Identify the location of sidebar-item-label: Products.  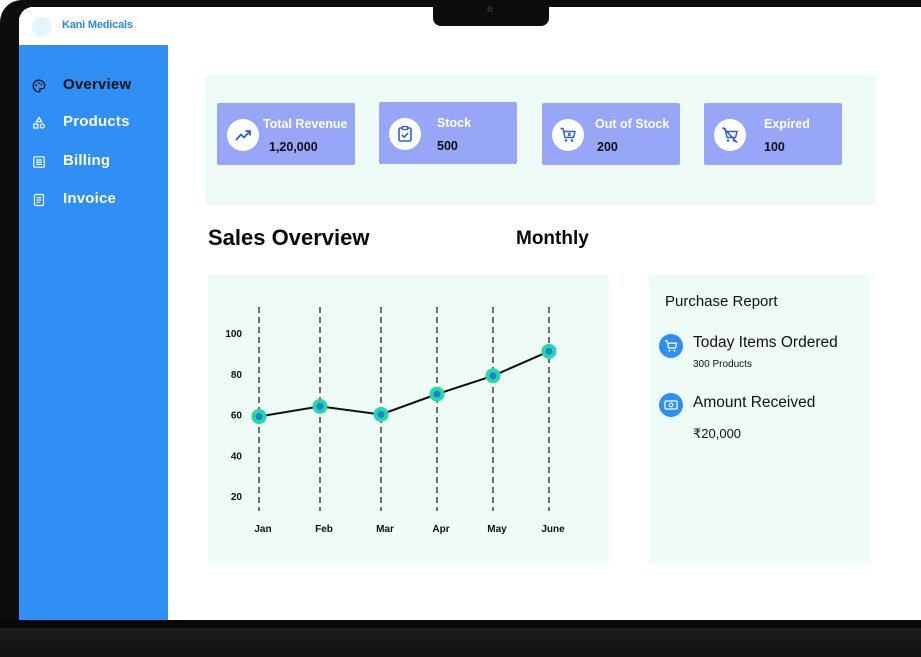
(96, 121).